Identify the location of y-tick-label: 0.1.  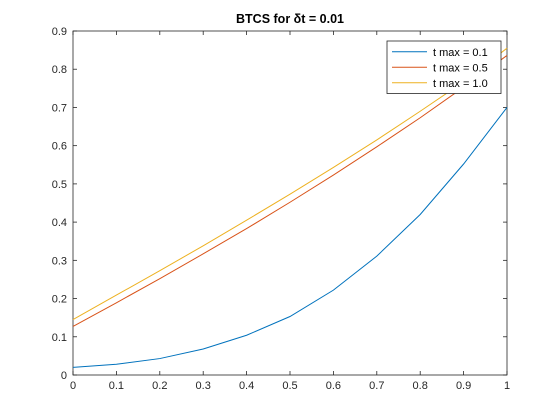
(59, 338).